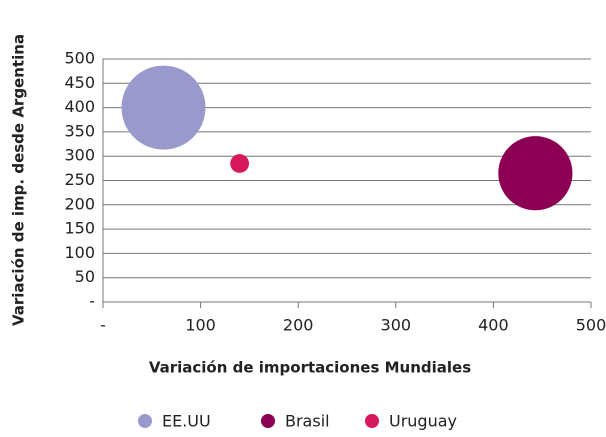 This screenshot has width=606, height=437. I want to click on y-tick-label: 300, so click(79, 155).